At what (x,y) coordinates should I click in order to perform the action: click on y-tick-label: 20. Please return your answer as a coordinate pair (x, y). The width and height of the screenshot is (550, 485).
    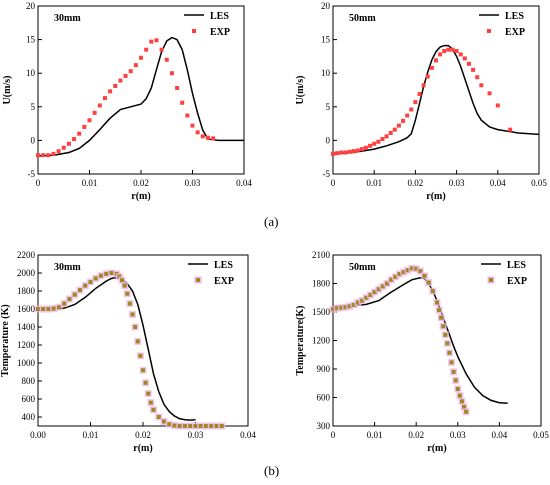
    Looking at the image, I should click on (31, 6).